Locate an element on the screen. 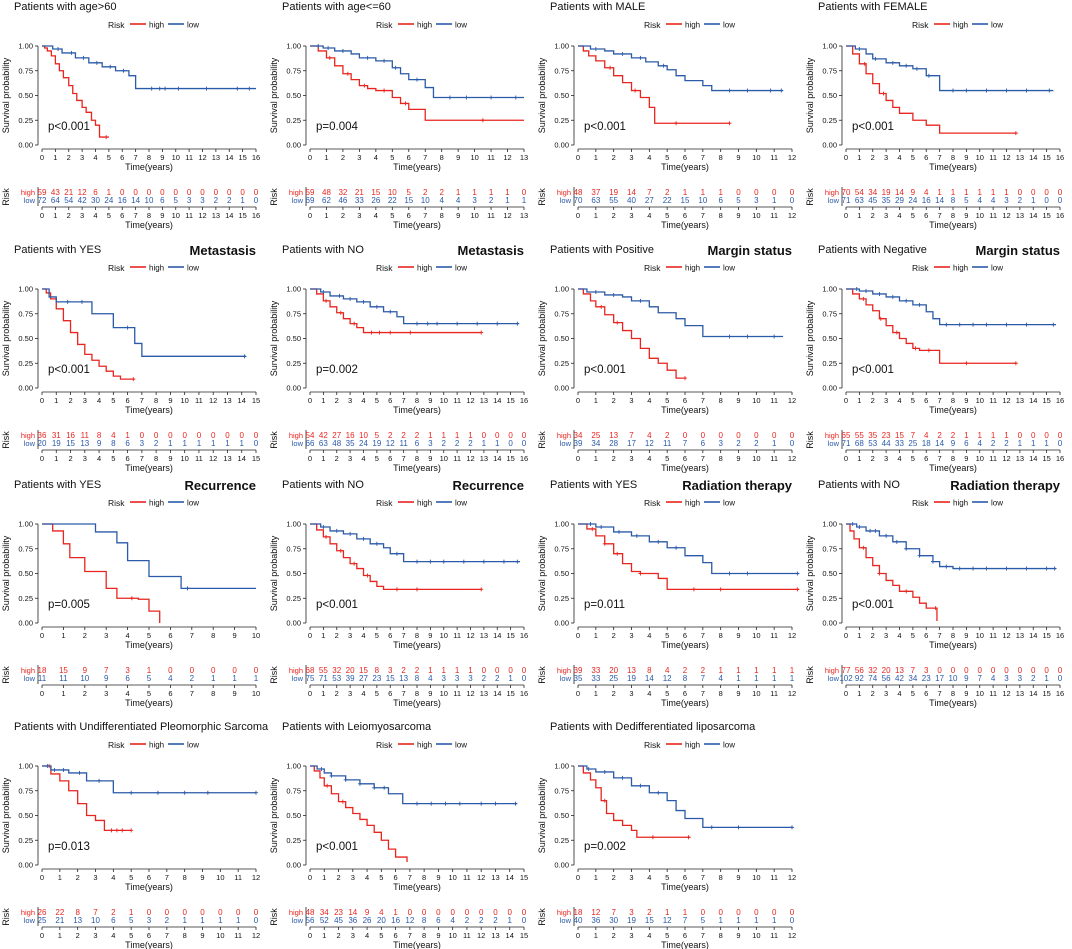 This screenshot has width=1072, height=949. risk-count-low: 29 is located at coordinates (899, 200).